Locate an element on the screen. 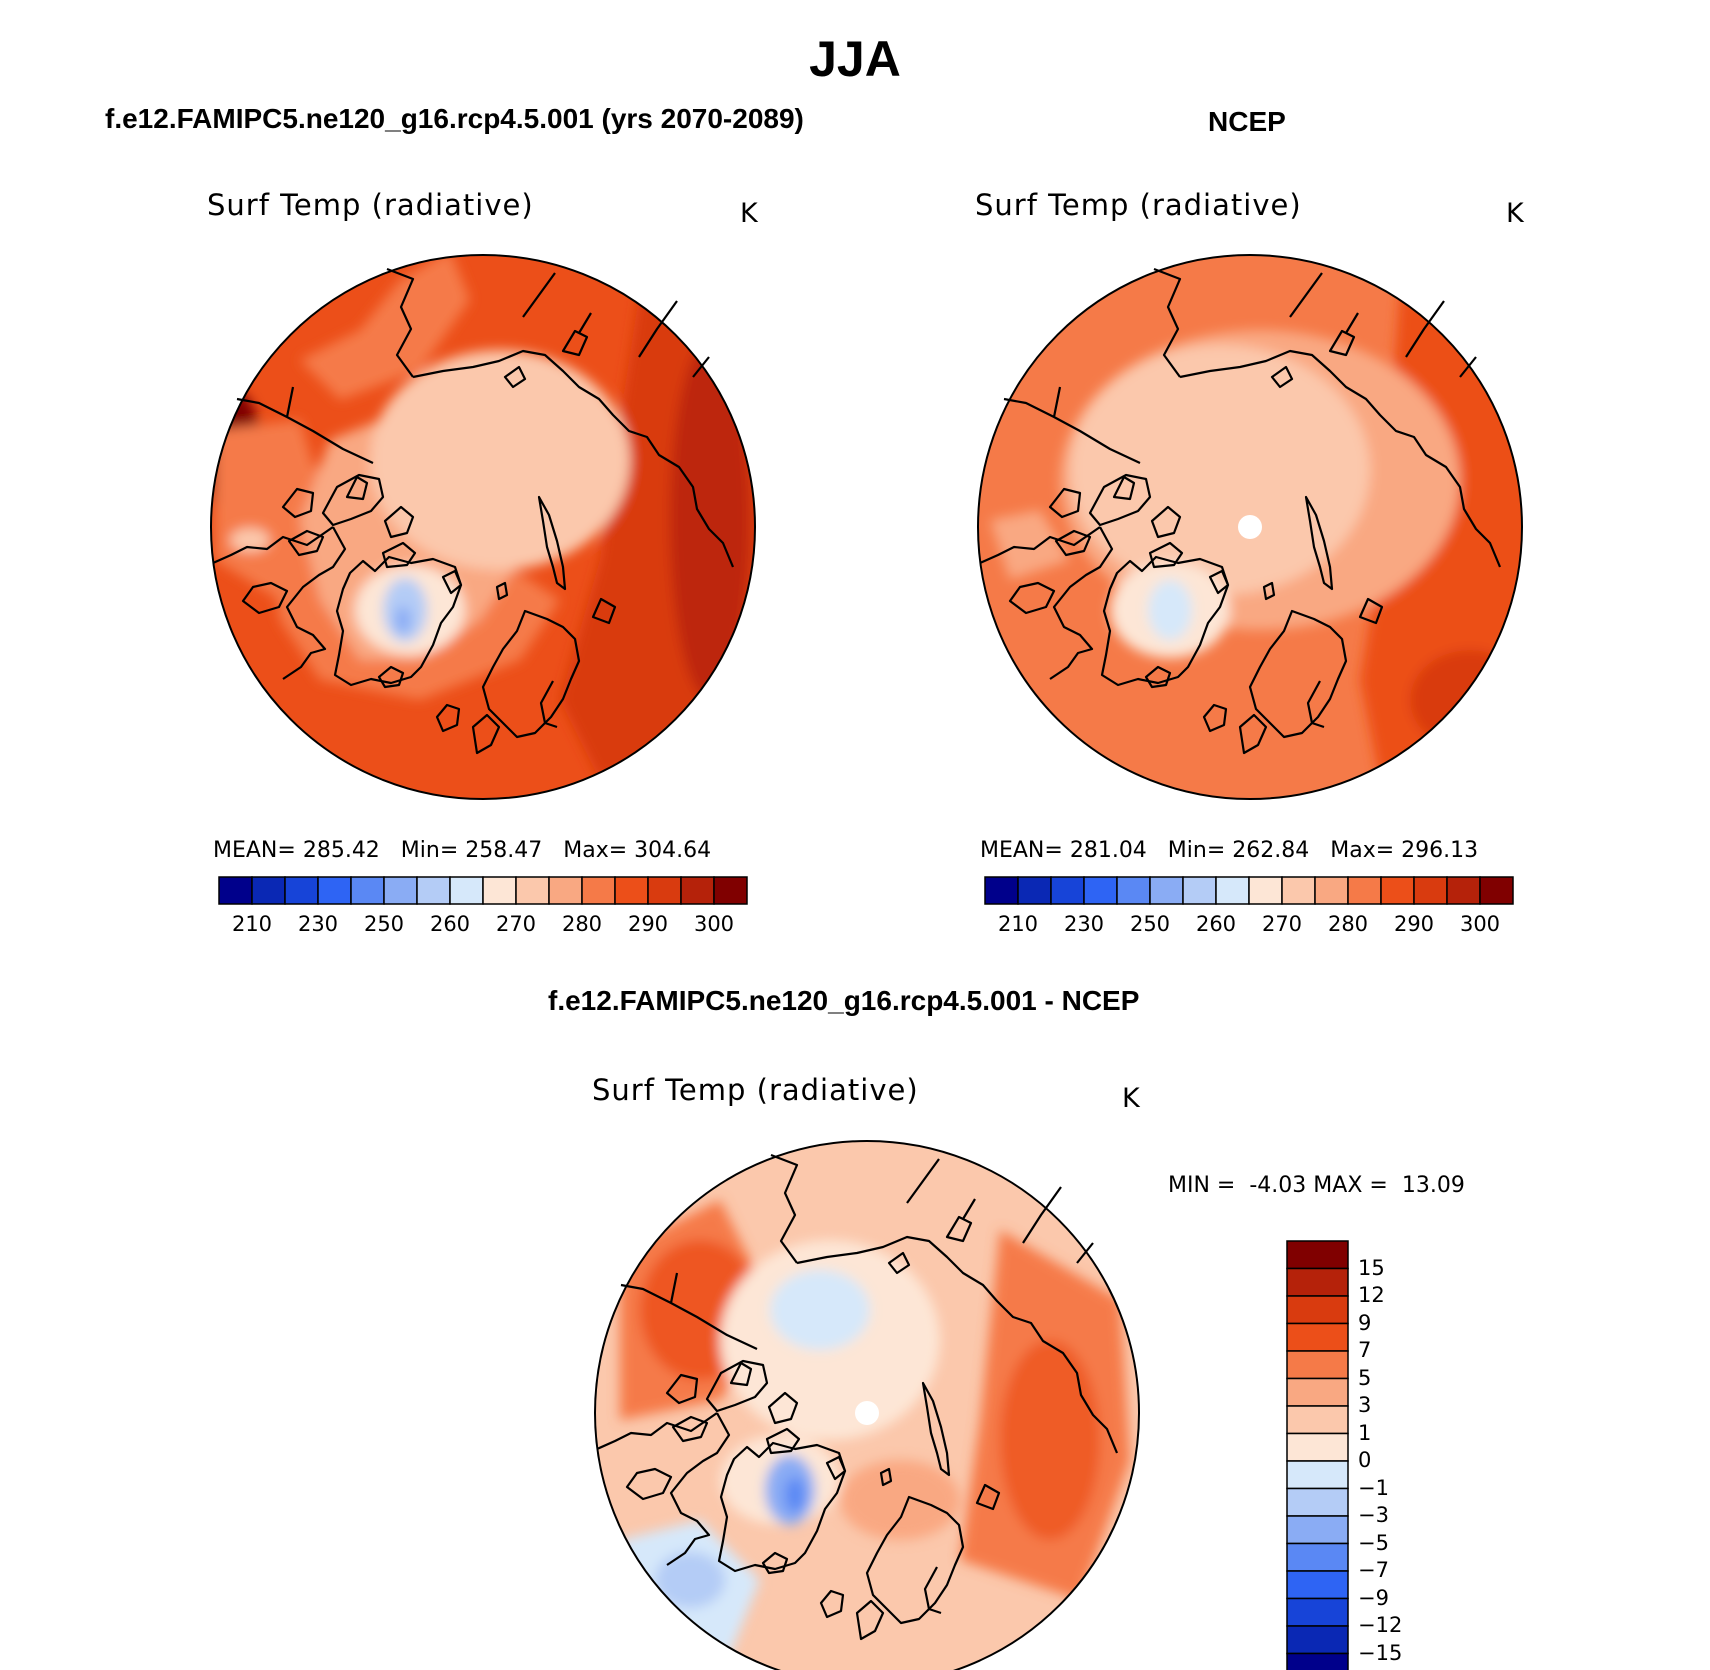 This screenshot has width=1710, height=1670. diff-map is located at coordinates (867, 1405).